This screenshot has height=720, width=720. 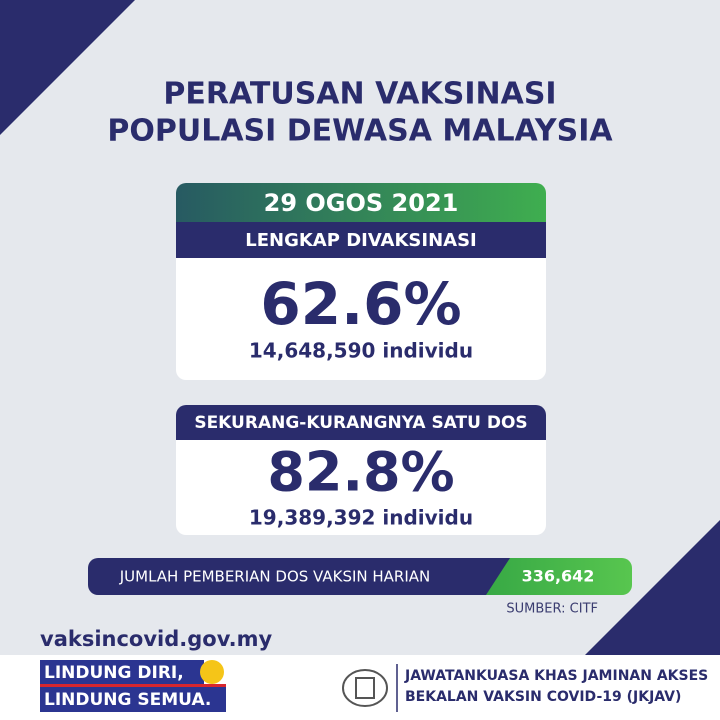 What do you see at coordinates (360, 304) in the screenshot?
I see `percent: 62.6%` at bounding box center [360, 304].